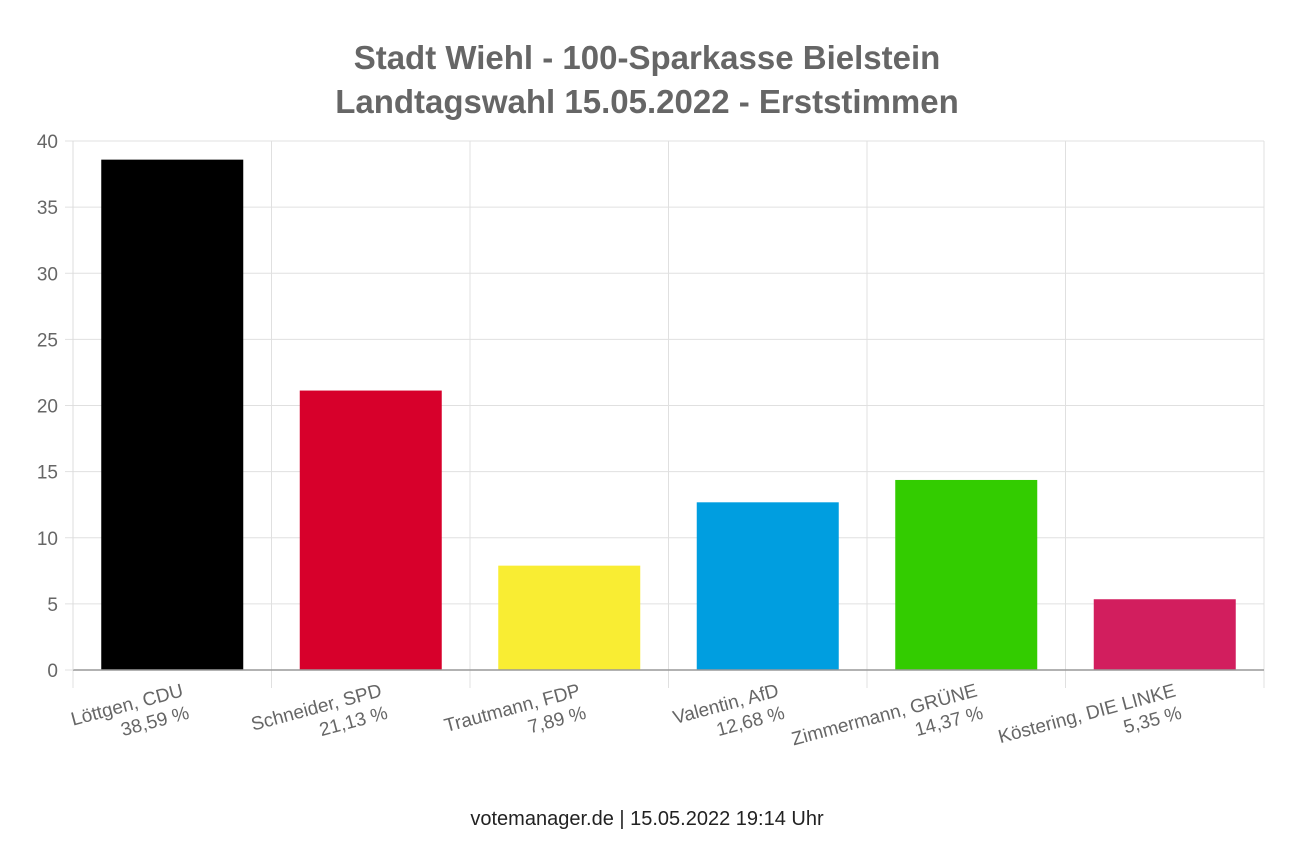 The width and height of the screenshot is (1294, 867). Describe the element at coordinates (52, 605) in the screenshot. I see `y-tick-label: 5` at that location.